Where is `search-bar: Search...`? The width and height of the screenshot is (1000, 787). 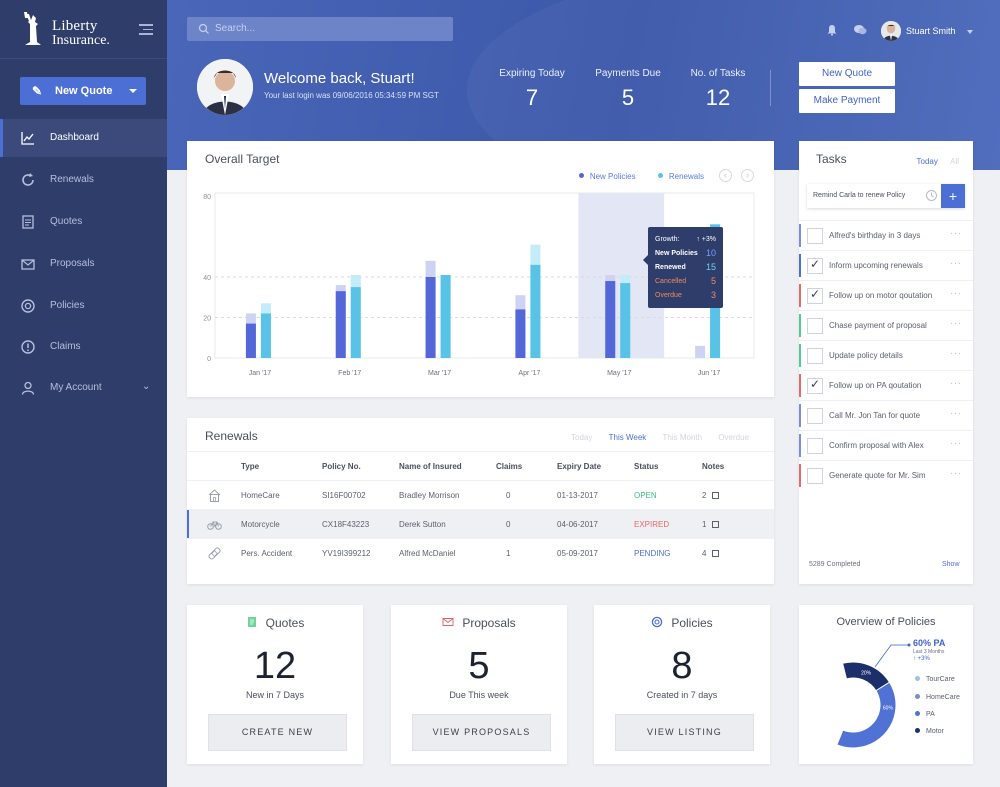
search-bar: Search... is located at coordinates (320, 29).